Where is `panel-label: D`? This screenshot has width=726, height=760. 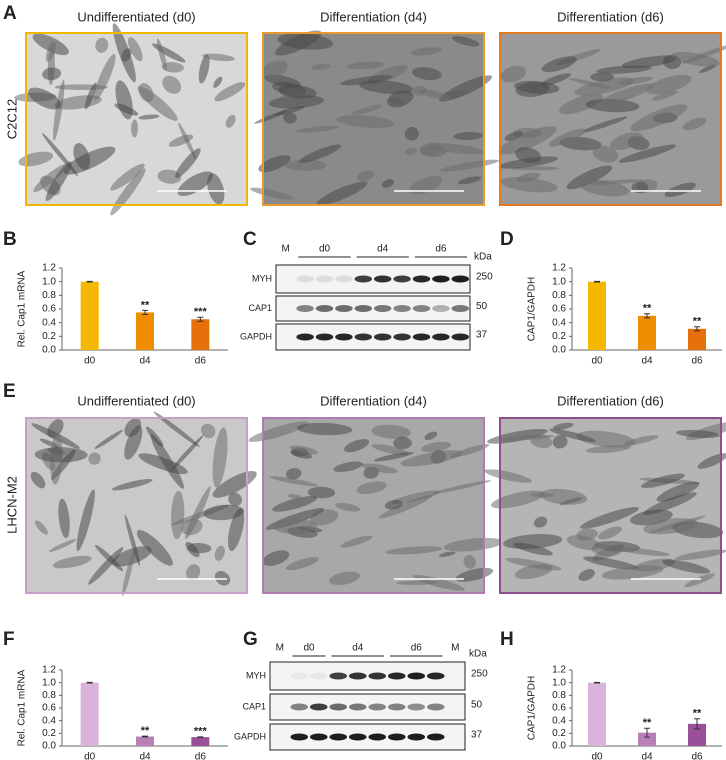 panel-label: D is located at coordinates (507, 239).